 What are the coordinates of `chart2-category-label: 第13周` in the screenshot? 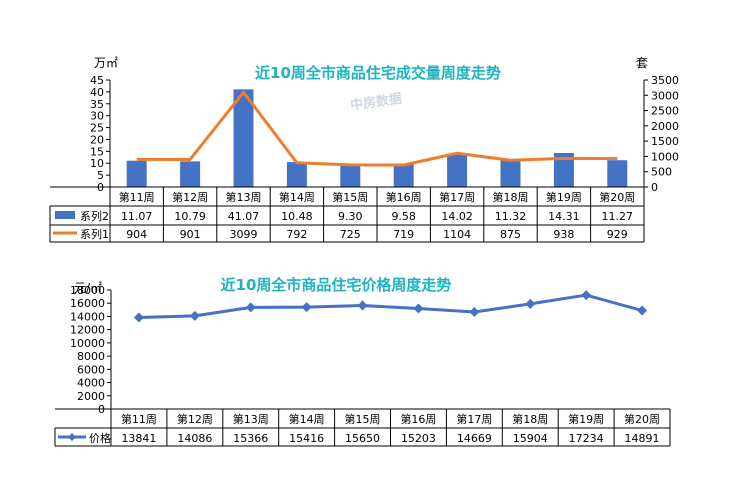 It's located at (251, 419).